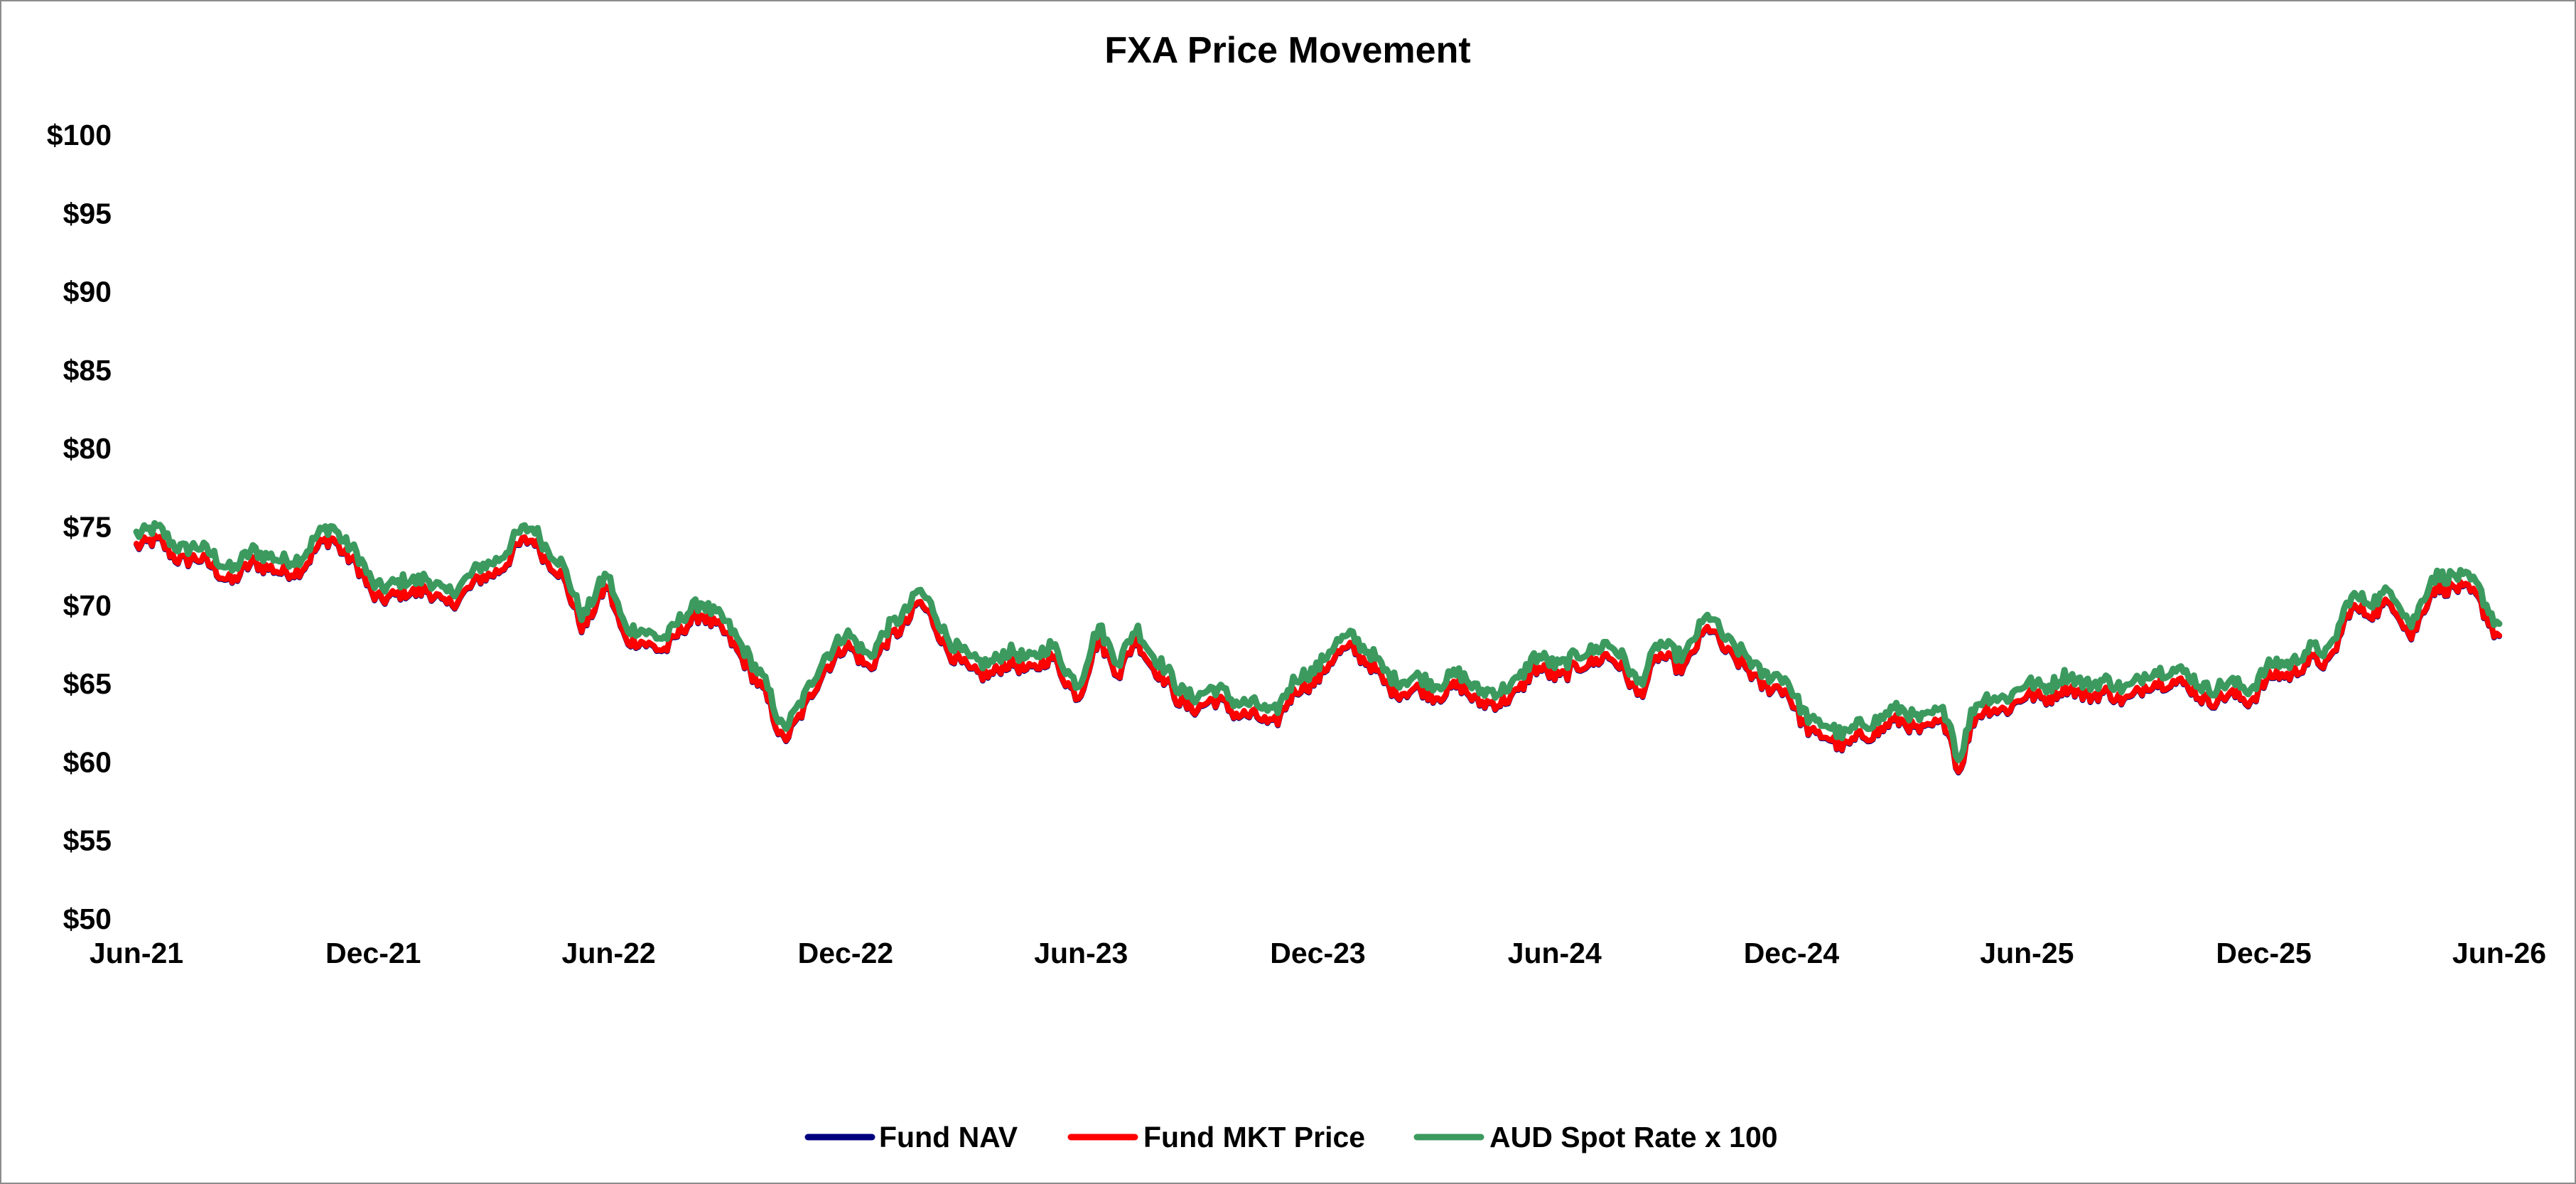 This screenshot has width=2576, height=1184. What do you see at coordinates (1792, 953) in the screenshot?
I see `x-tick-label: Dec-24` at bounding box center [1792, 953].